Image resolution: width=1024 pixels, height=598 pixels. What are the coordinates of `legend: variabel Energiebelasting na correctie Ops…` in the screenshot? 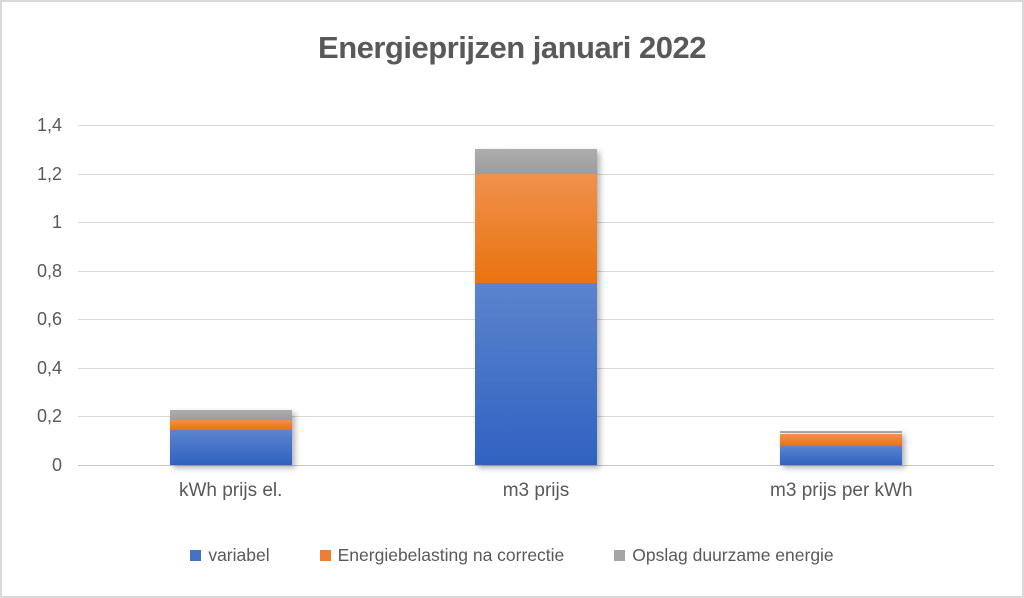 It's located at (512, 555).